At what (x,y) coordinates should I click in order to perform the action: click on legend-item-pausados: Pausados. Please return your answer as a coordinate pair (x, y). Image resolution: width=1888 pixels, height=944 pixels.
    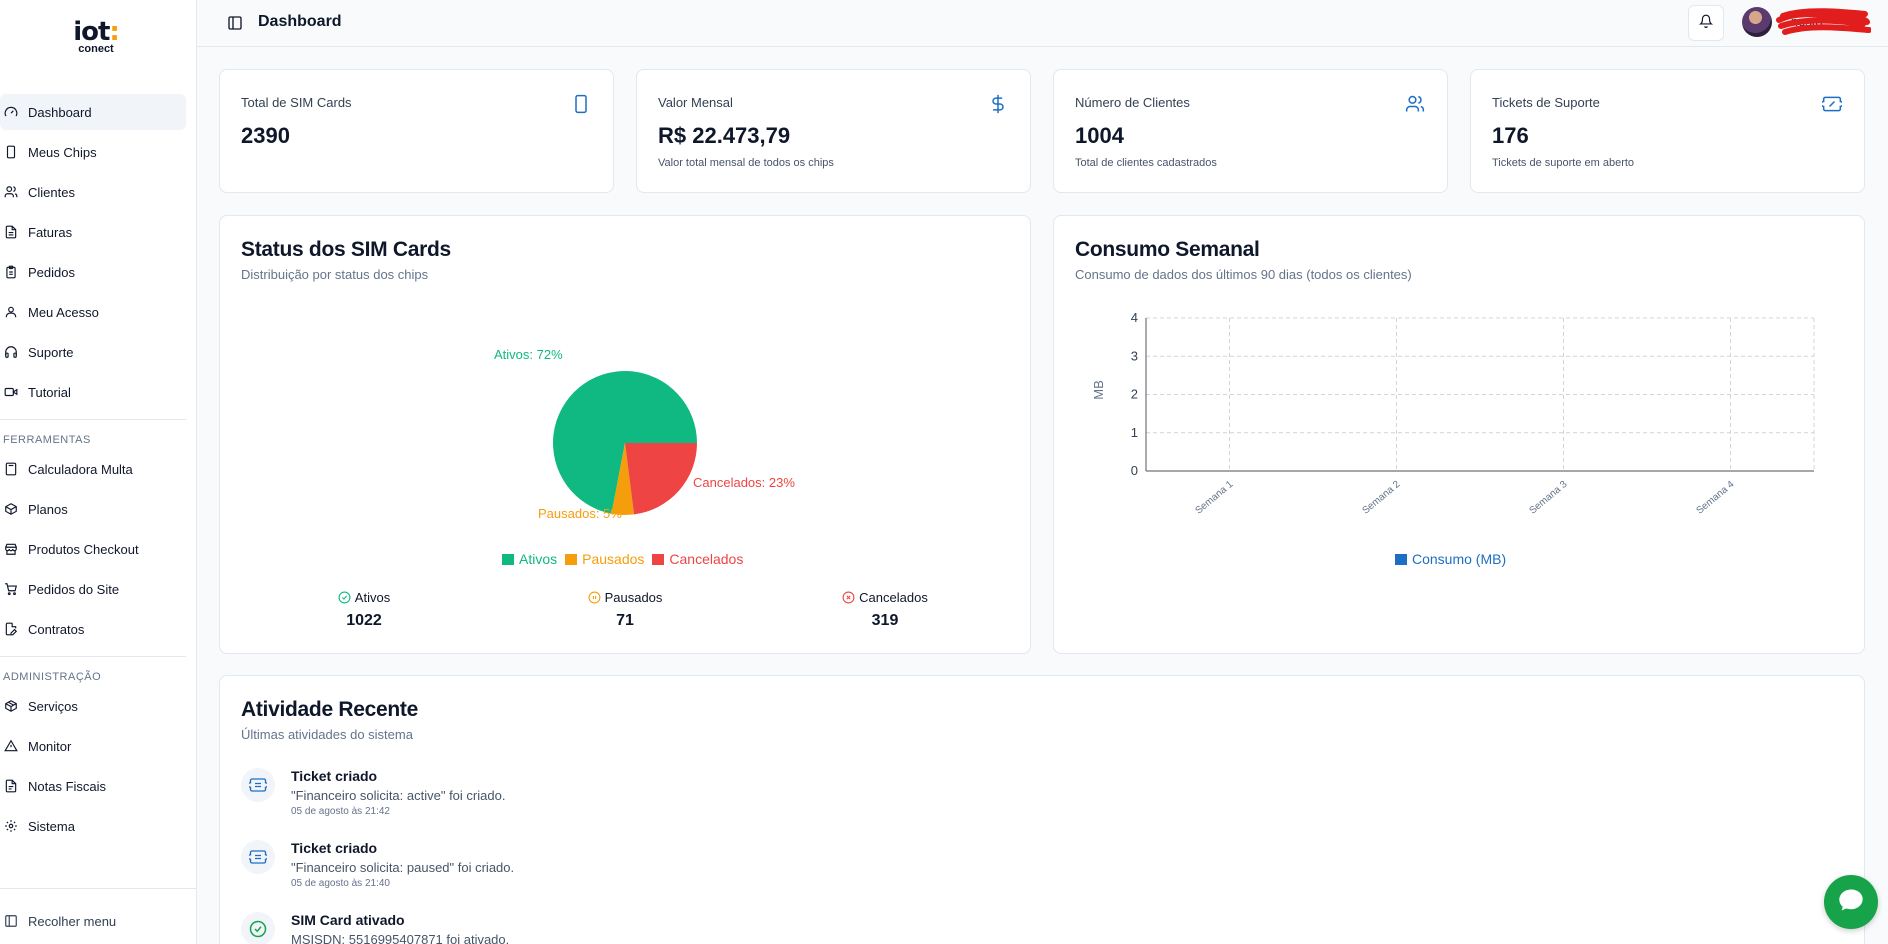
    Looking at the image, I should click on (604, 559).